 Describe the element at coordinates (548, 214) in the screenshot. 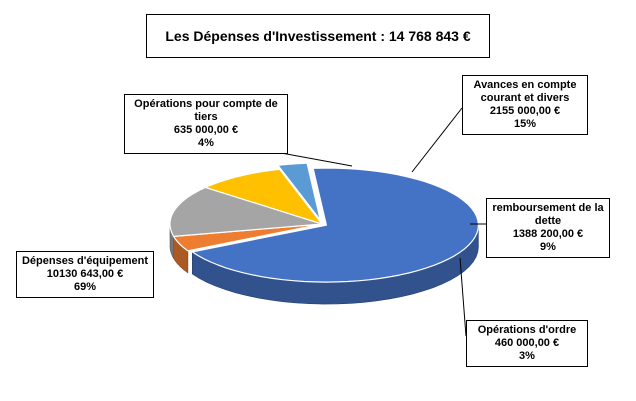

I see `label-name: remboursement de la dette` at that location.